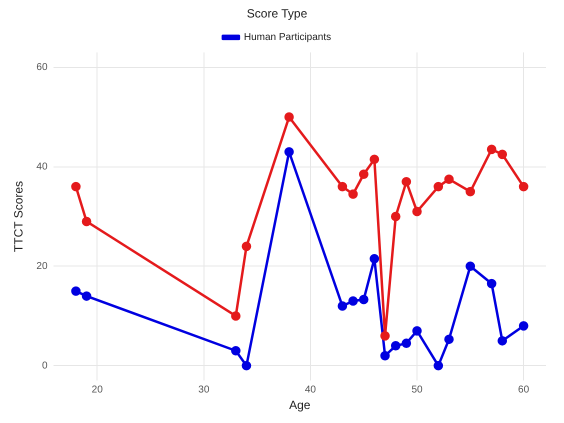 The image size is (564, 423). I want to click on y-tick-label: 20, so click(42, 266).